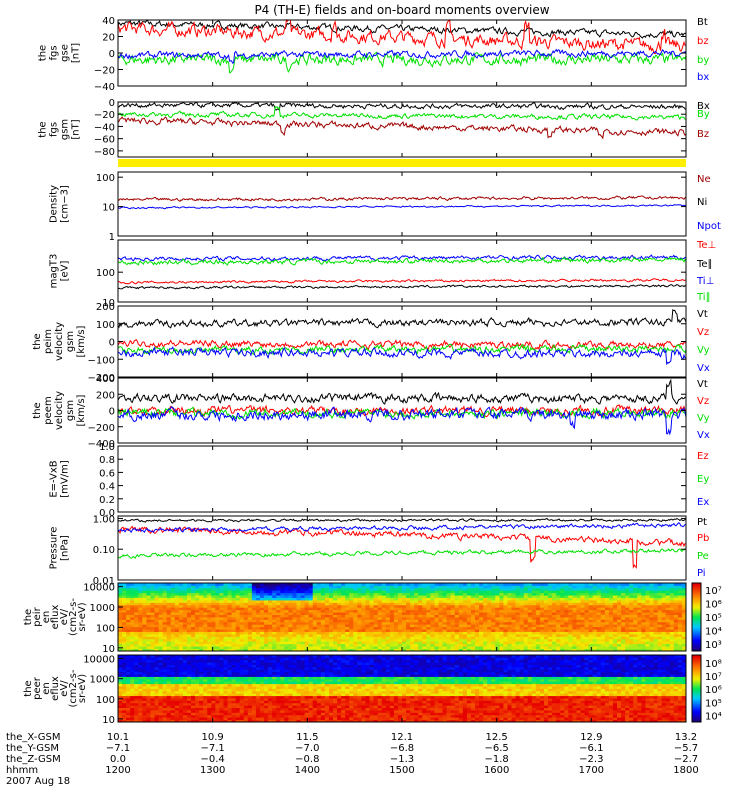  What do you see at coordinates (702, 314) in the screenshot?
I see `legend-Vt: Vt` at bounding box center [702, 314].